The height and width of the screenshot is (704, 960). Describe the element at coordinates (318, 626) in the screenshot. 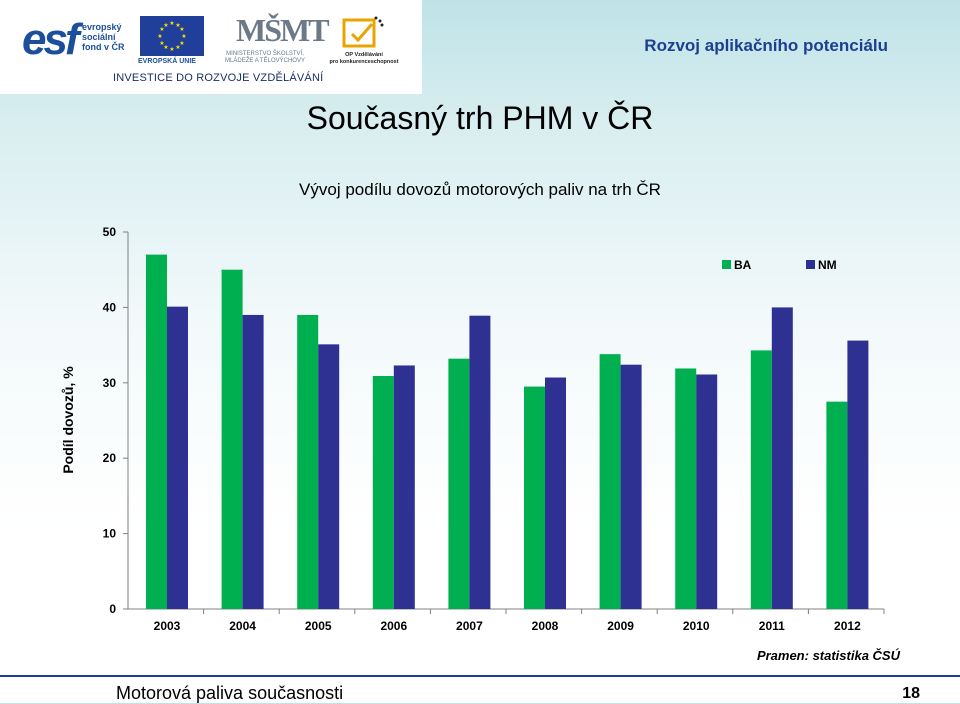

I see `x-tick-label: 2005` at that location.